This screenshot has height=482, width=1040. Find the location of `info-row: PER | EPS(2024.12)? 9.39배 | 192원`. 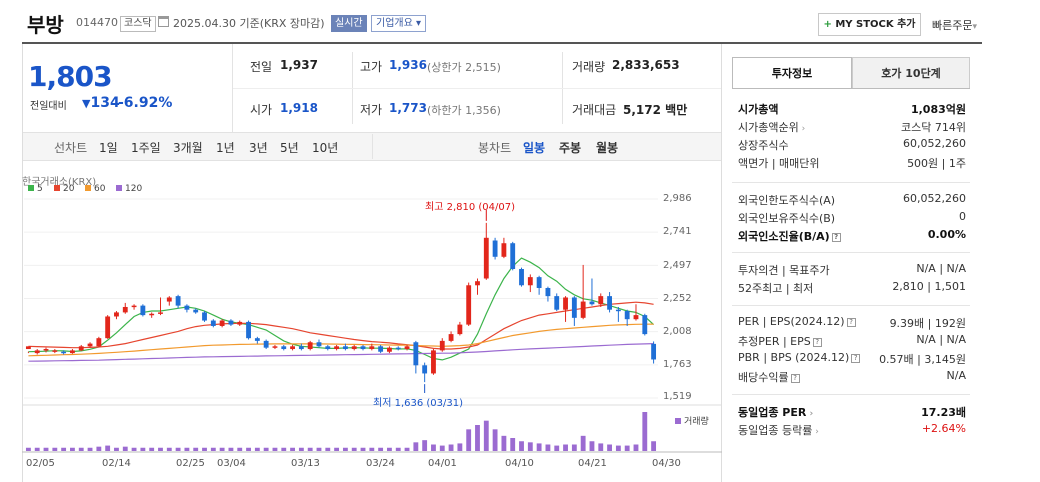

info-row: PER | EPS(2024.12)? 9.39배 | 192원 is located at coordinates (852, 324).